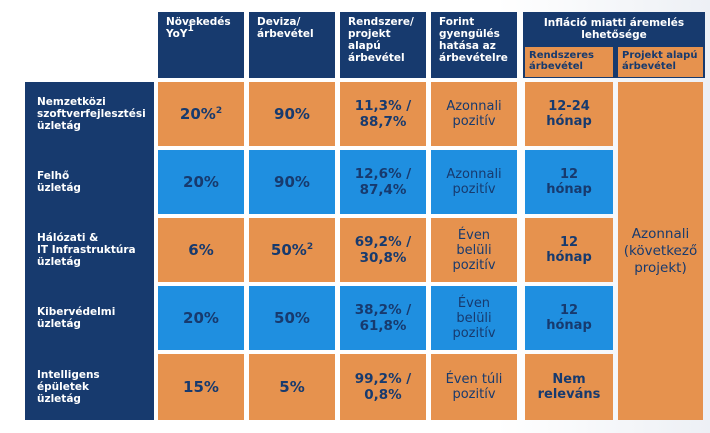  I want to click on row-label-cloud: Felhő üzletág, so click(89, 182).